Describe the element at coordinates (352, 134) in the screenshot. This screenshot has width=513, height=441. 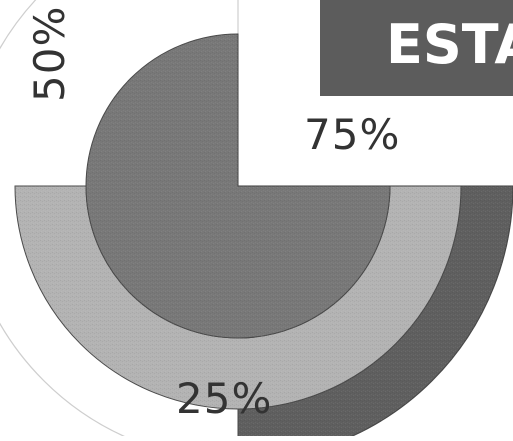
I see `label-75-percent: 75%` at that location.